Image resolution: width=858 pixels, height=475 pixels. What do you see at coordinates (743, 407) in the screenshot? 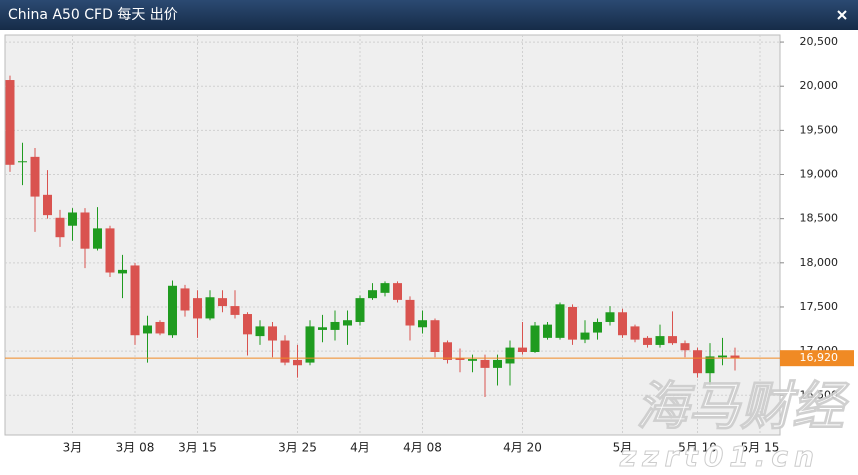
I see `watermark: 海马财经` at bounding box center [743, 407].